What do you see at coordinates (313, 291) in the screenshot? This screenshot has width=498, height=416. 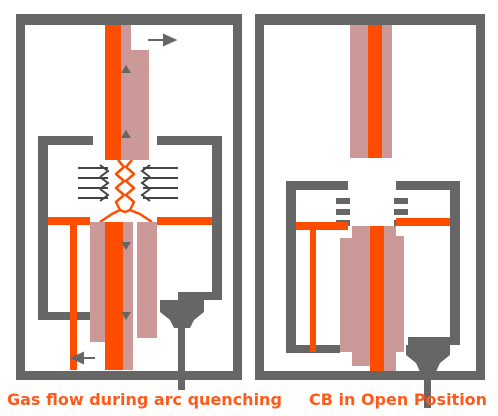 I see `right-orange-vertical` at bounding box center [313, 291].